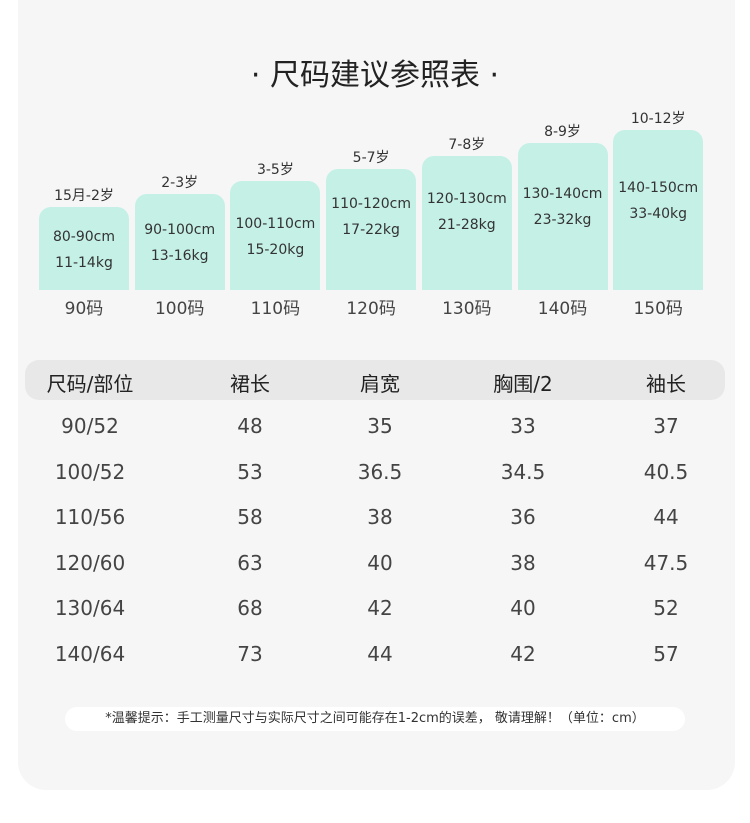  I want to click on age-label: 15月-2岁, so click(84, 196).